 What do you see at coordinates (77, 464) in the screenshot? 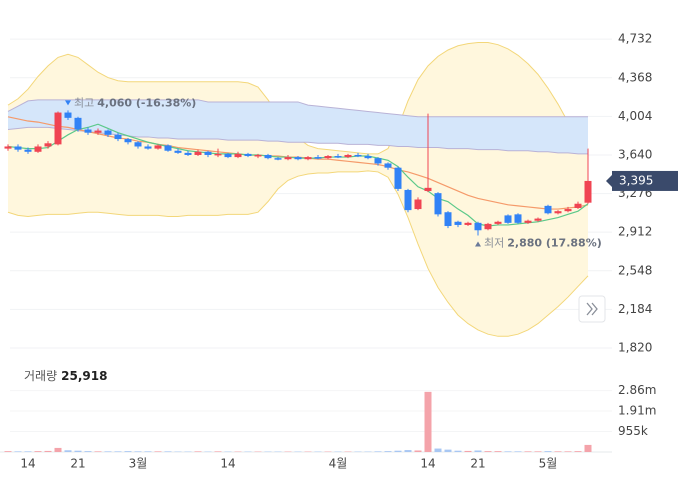
I see `x-tick-label: 21` at bounding box center [77, 464].